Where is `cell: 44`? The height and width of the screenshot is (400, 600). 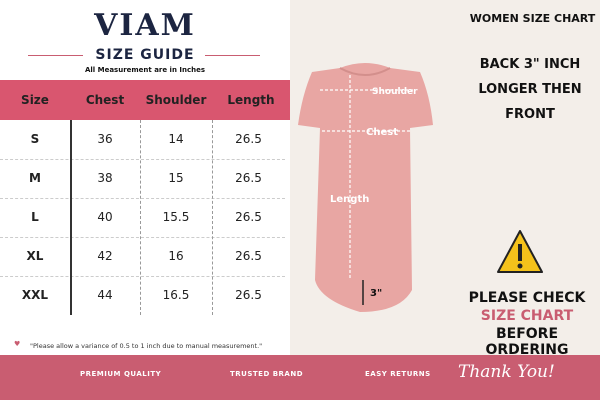 cell: 44 is located at coordinates (105, 295).